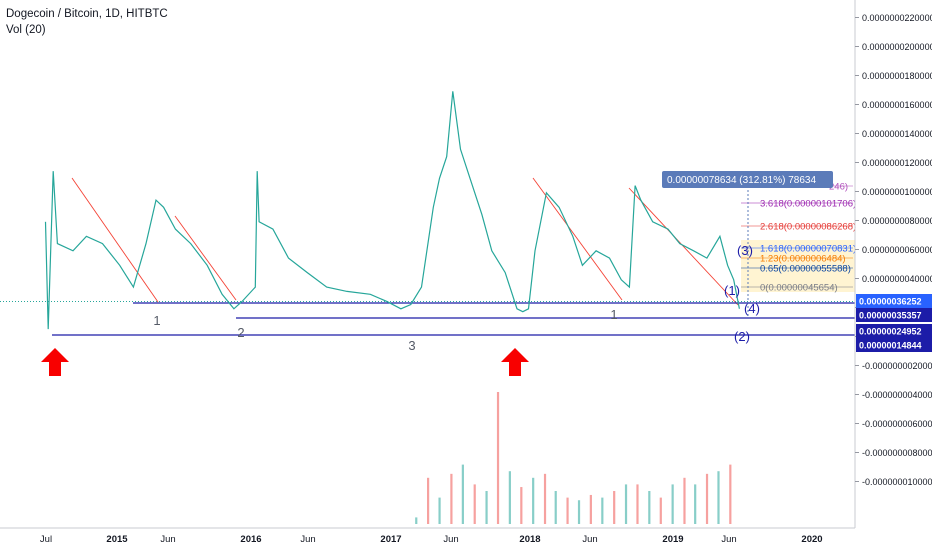 Image resolution: width=932 pixels, height=550 pixels. What do you see at coordinates (897, 105) in the screenshot?
I see `y-tick-label: 0.0000000160000` at bounding box center [897, 105].